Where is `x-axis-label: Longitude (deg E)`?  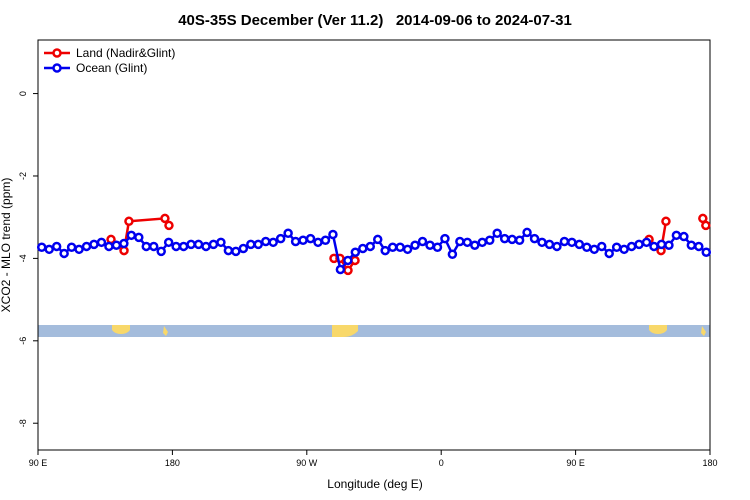
x-axis-label: Longitude (deg E) is located at coordinates (374, 484).